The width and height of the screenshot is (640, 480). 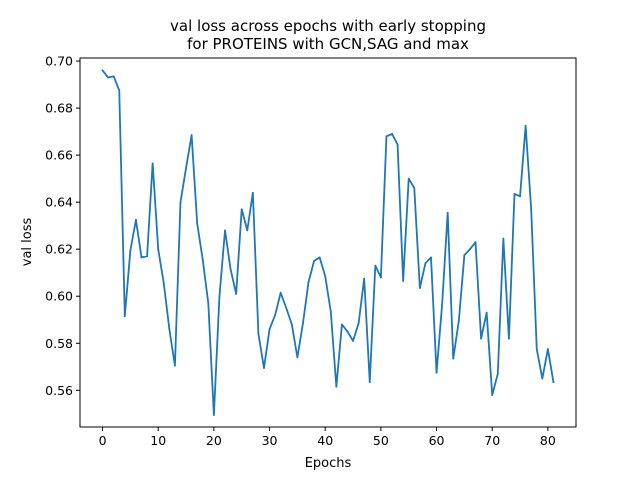 What do you see at coordinates (59, 61) in the screenshot?
I see `y-tick-label: 0.70` at bounding box center [59, 61].